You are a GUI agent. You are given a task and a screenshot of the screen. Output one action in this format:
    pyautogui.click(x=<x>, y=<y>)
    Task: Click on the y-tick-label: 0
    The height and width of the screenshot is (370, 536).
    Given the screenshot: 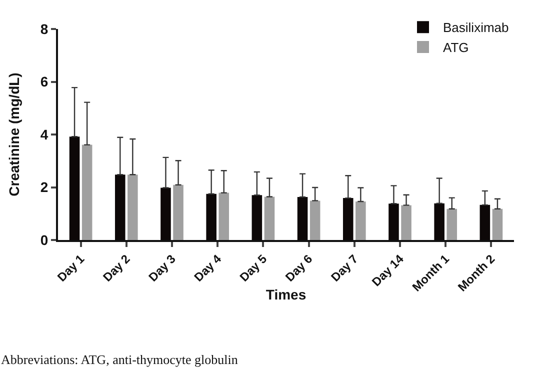 What is the action you would take?
    pyautogui.click(x=44, y=240)
    